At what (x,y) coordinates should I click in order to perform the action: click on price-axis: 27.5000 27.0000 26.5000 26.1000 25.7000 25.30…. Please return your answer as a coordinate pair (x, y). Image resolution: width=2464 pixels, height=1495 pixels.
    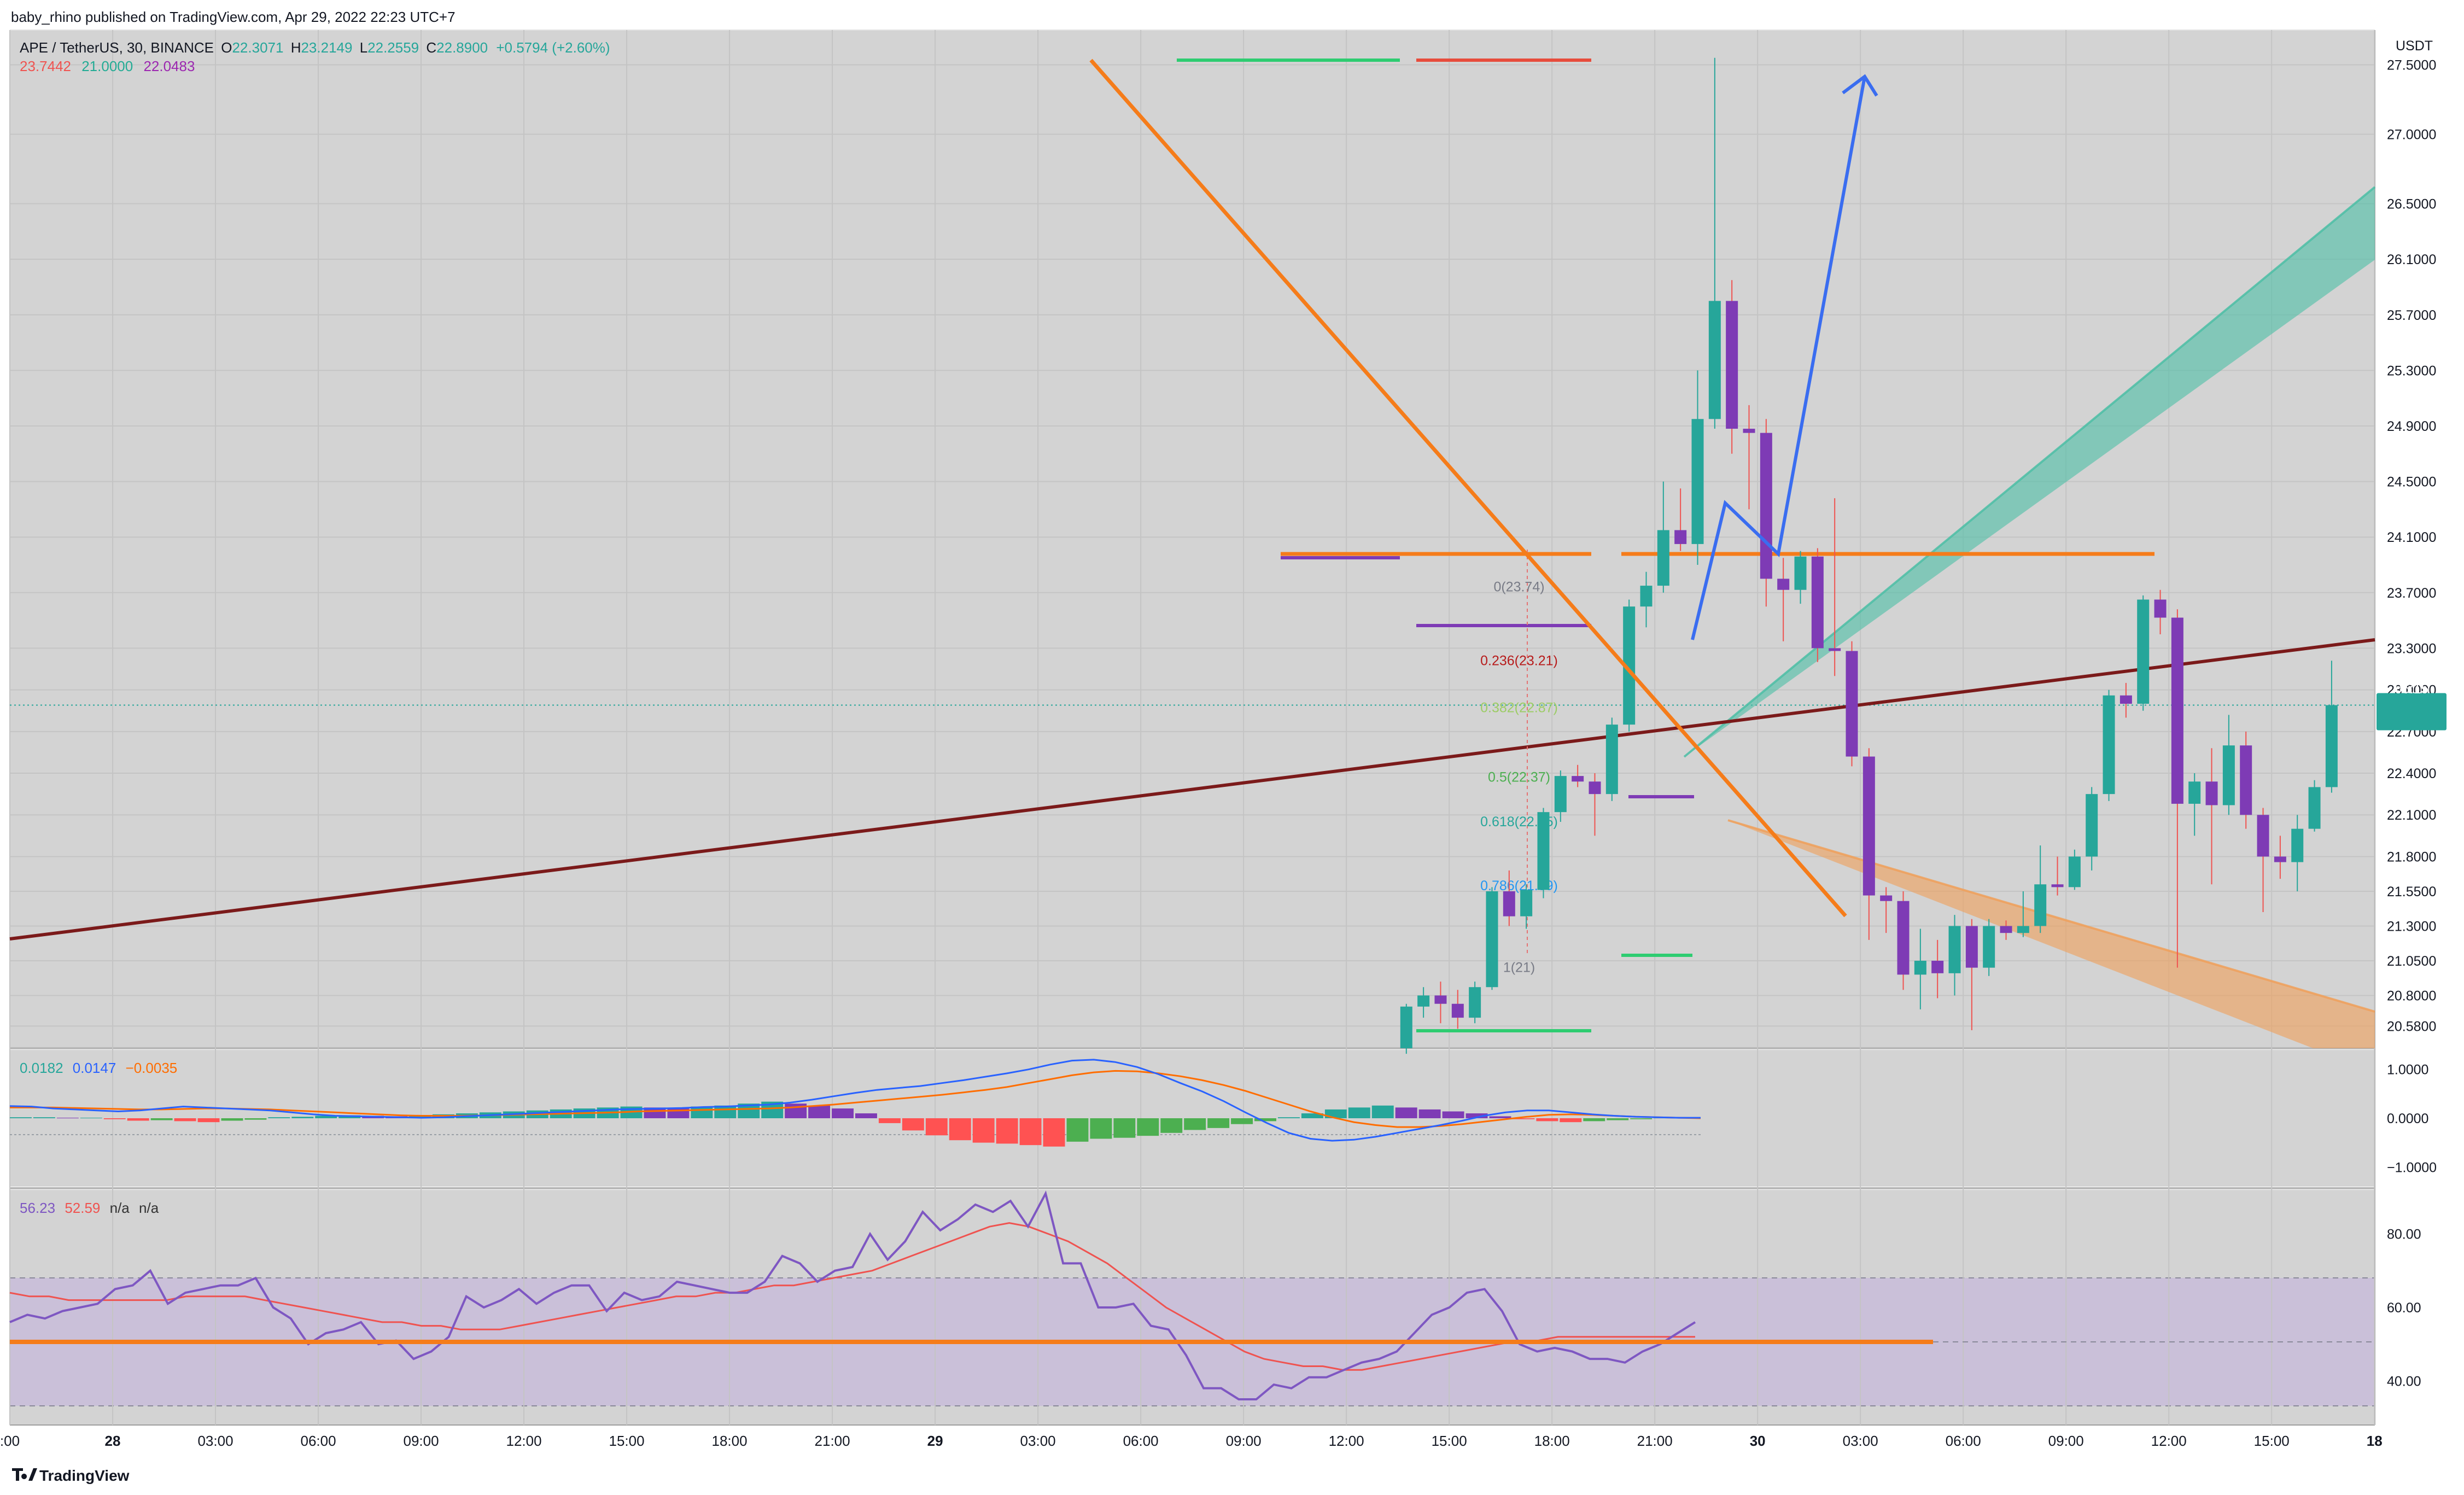
    Looking at the image, I should click on (2411, 546).